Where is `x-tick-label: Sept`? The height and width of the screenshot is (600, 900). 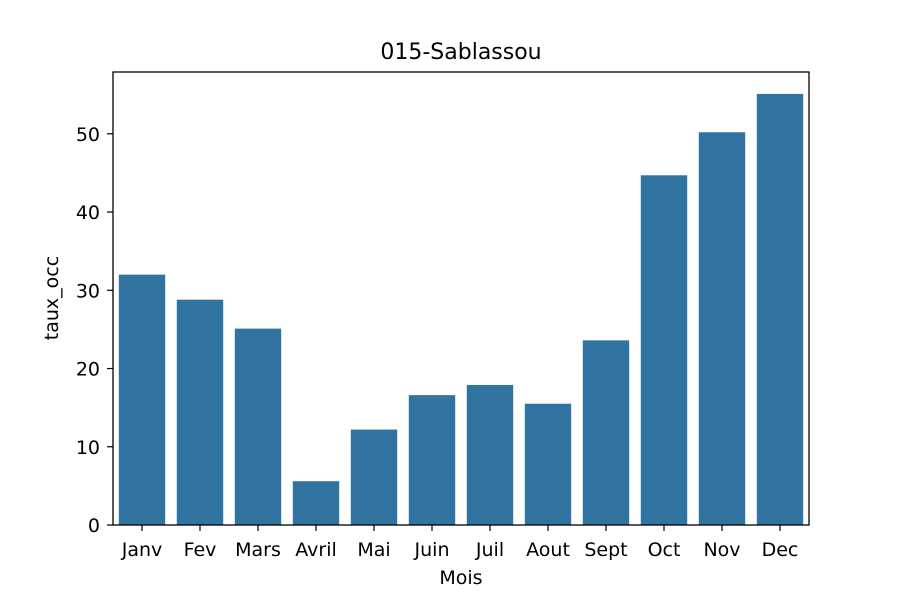 x-tick-label: Sept is located at coordinates (605, 550).